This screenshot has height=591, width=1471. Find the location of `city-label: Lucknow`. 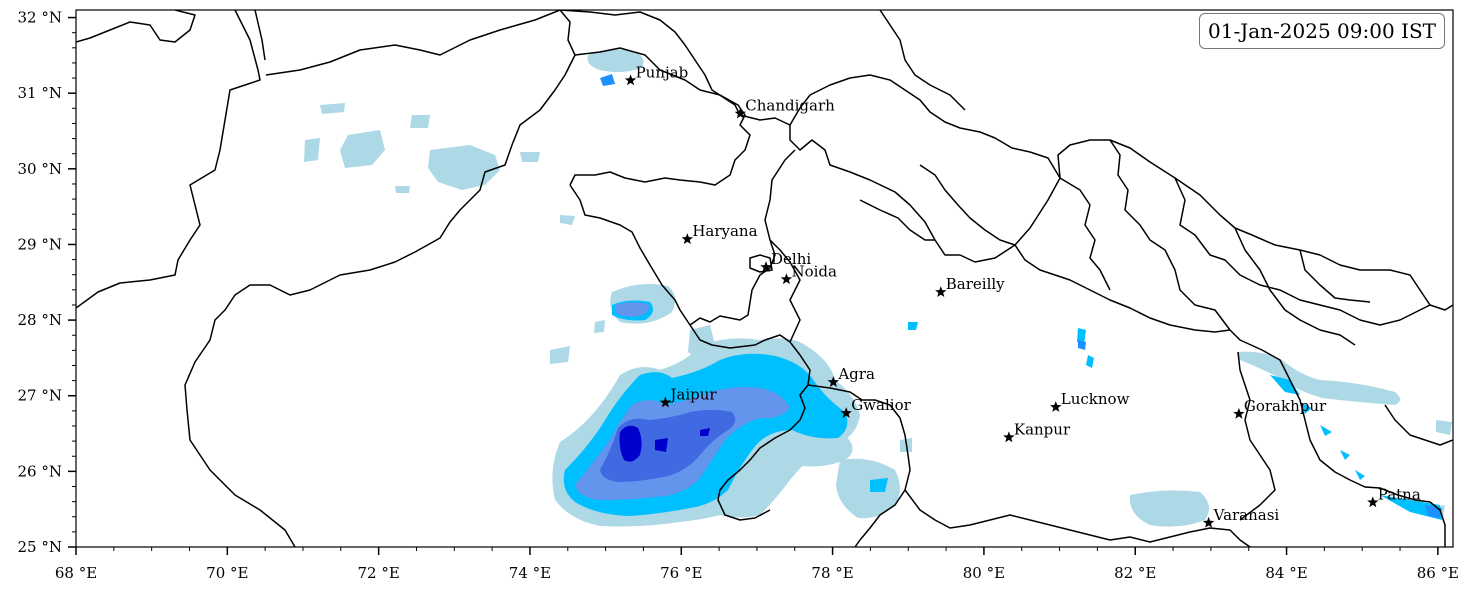

city-label: Lucknow is located at coordinates (1095, 399).